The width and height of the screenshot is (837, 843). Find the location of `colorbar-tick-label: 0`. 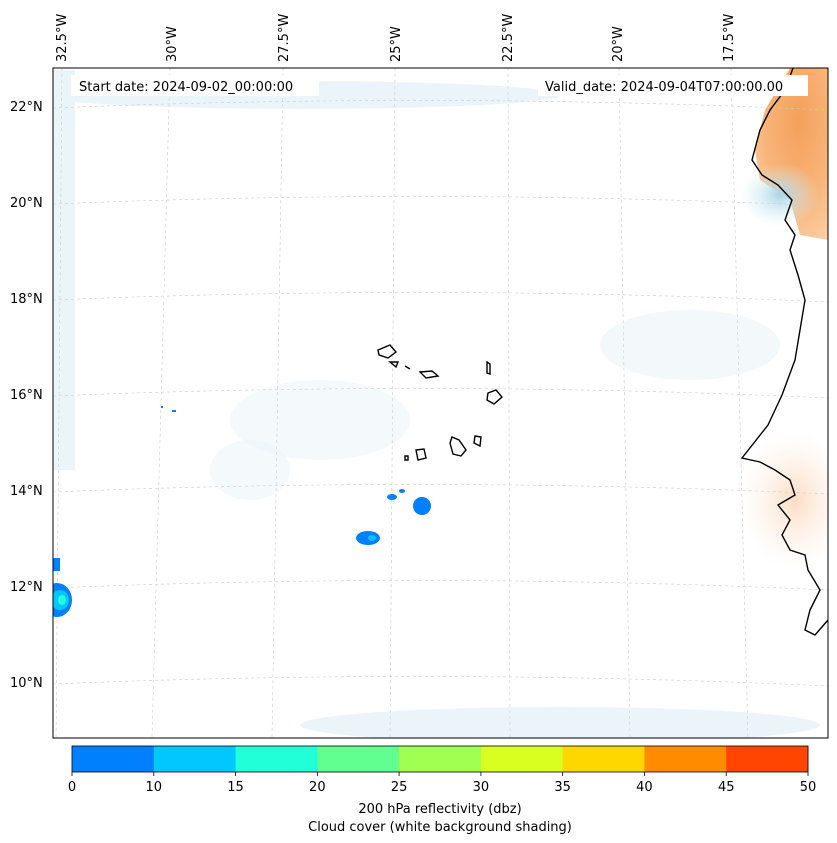

colorbar-tick-label: 0 is located at coordinates (72, 787).